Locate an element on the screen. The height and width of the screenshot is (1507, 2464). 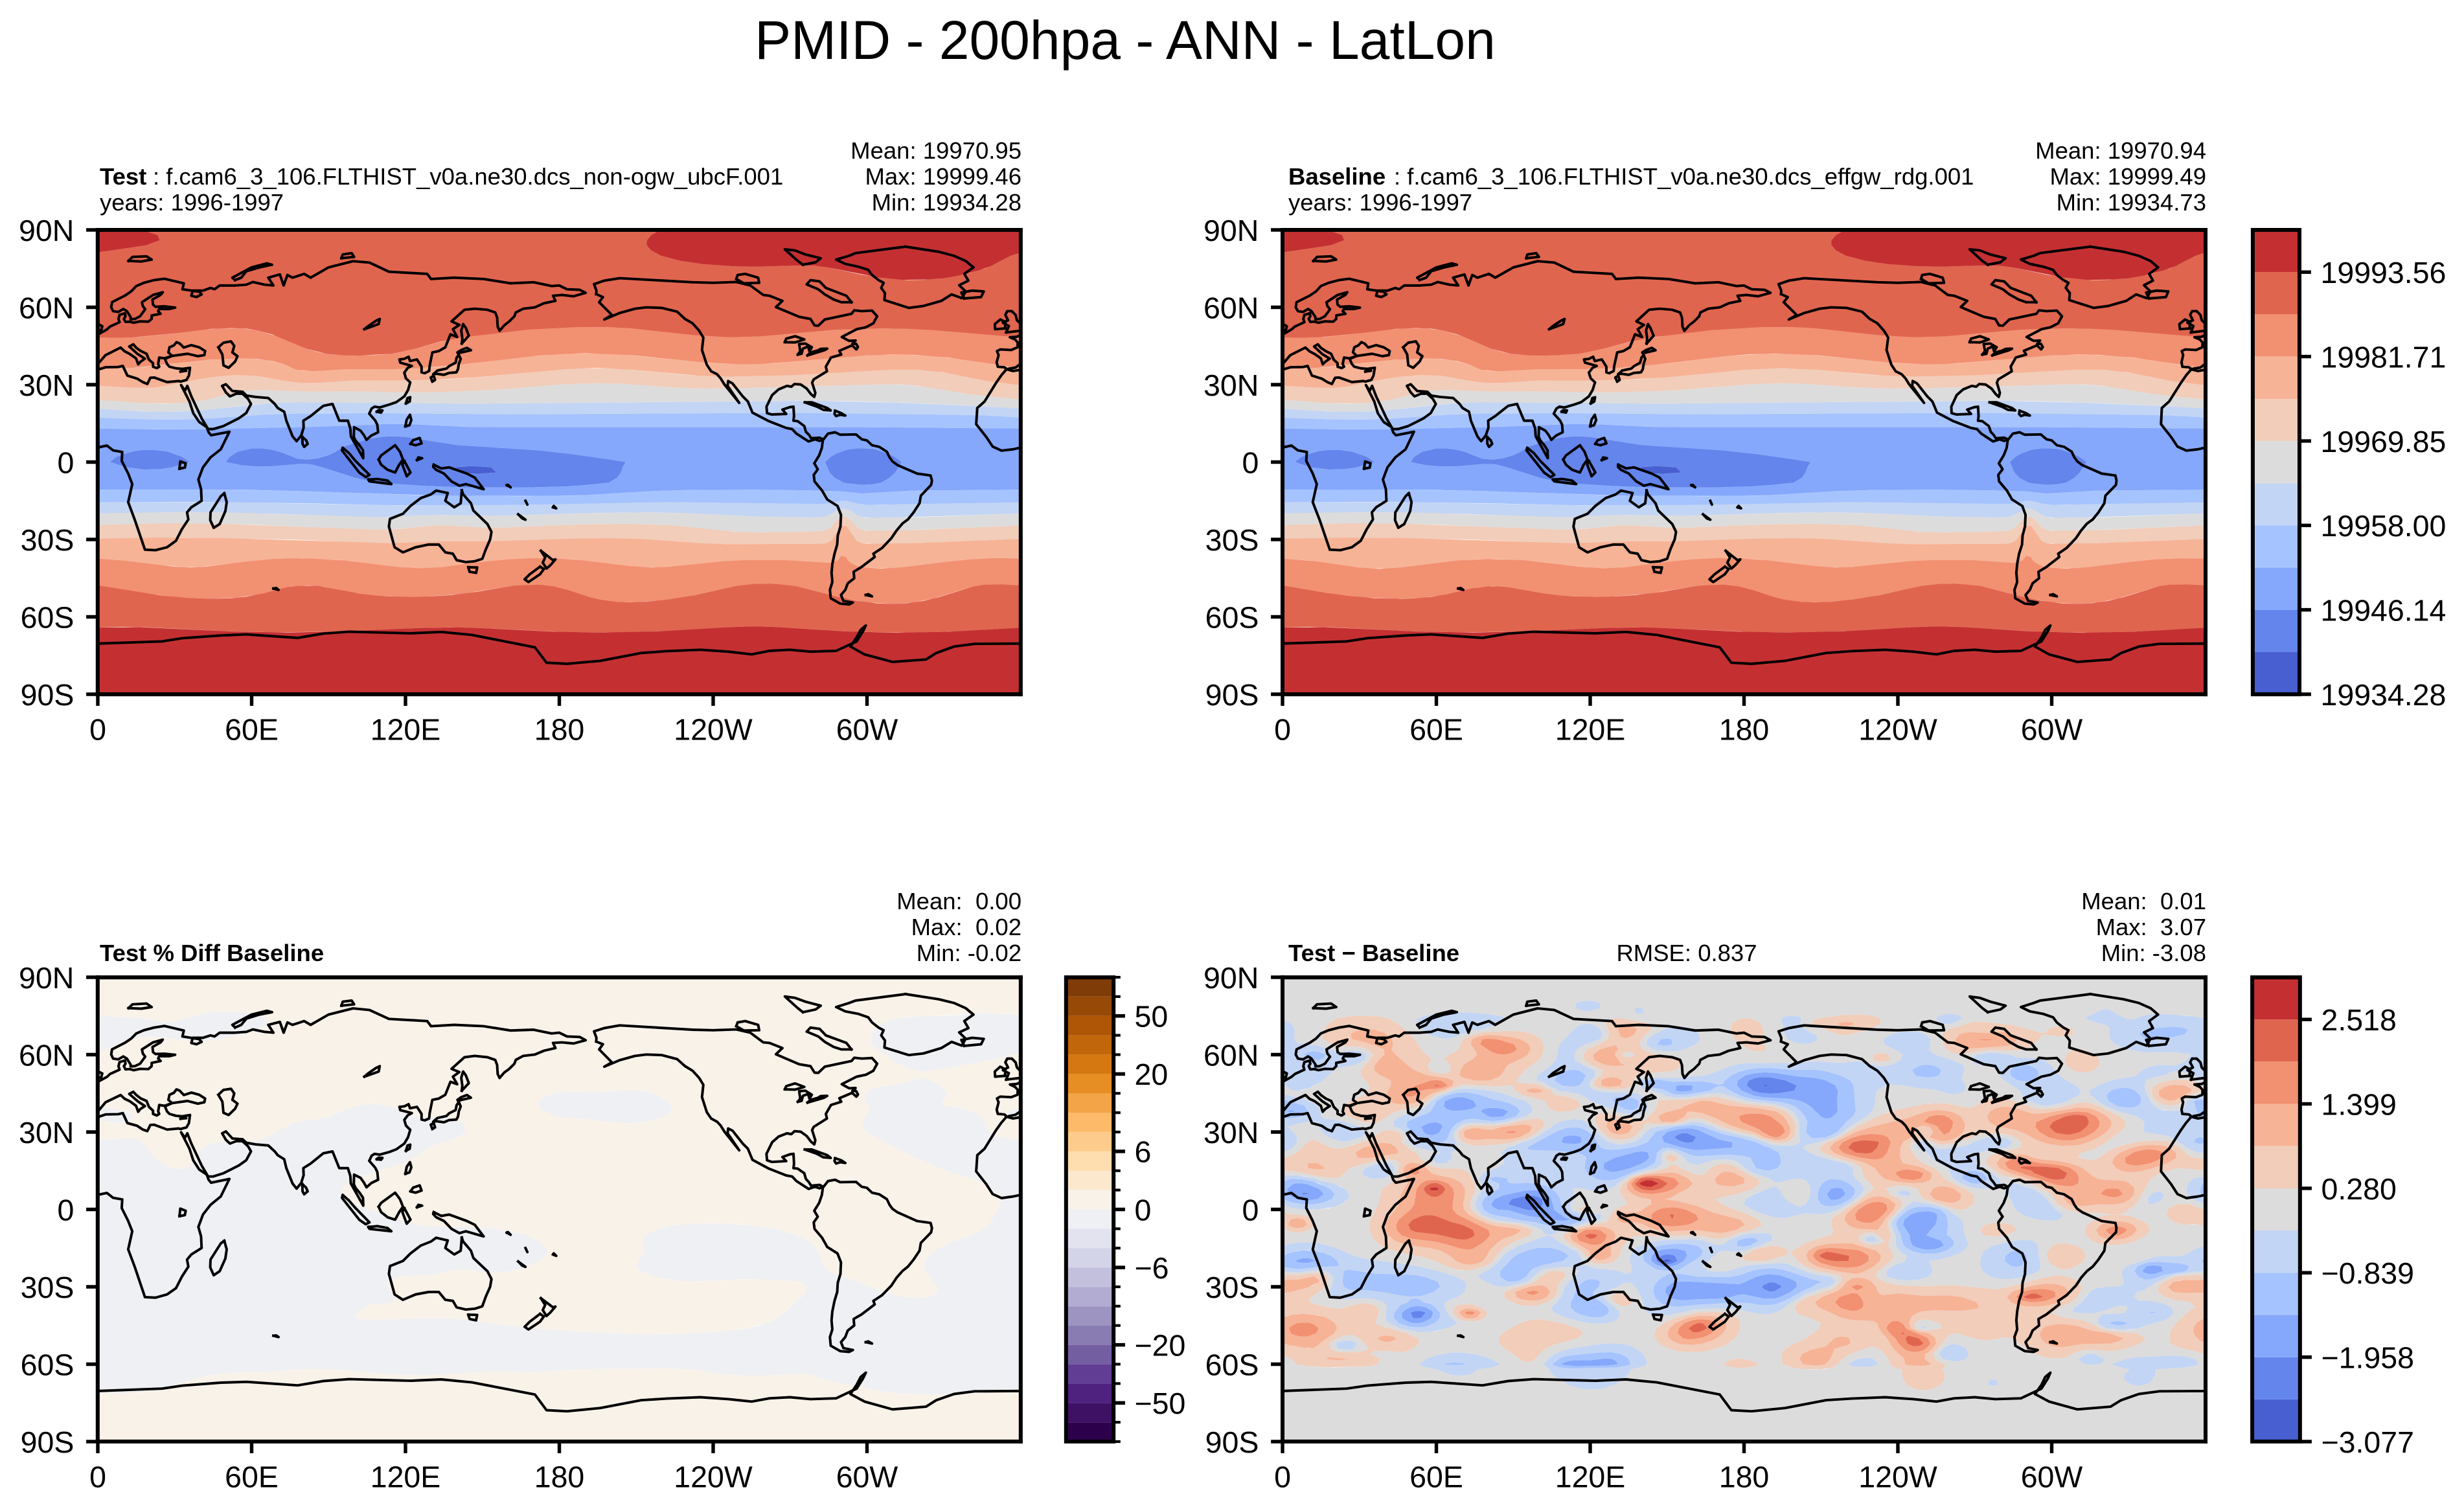
svg-text: Min: 19934.73 is located at coordinates (2131, 203).